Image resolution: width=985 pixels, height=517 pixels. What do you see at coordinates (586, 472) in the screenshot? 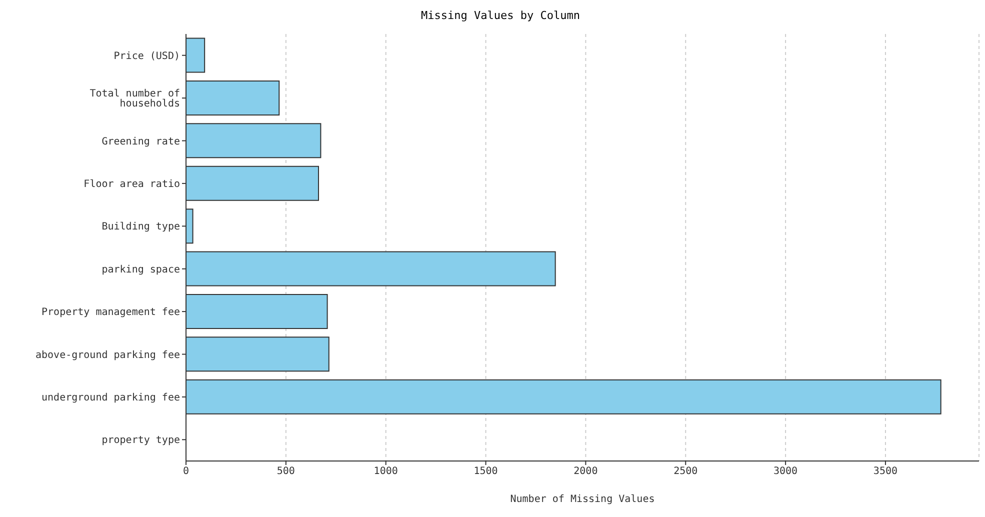
I see `x-tick-label: 2000` at bounding box center [586, 472].